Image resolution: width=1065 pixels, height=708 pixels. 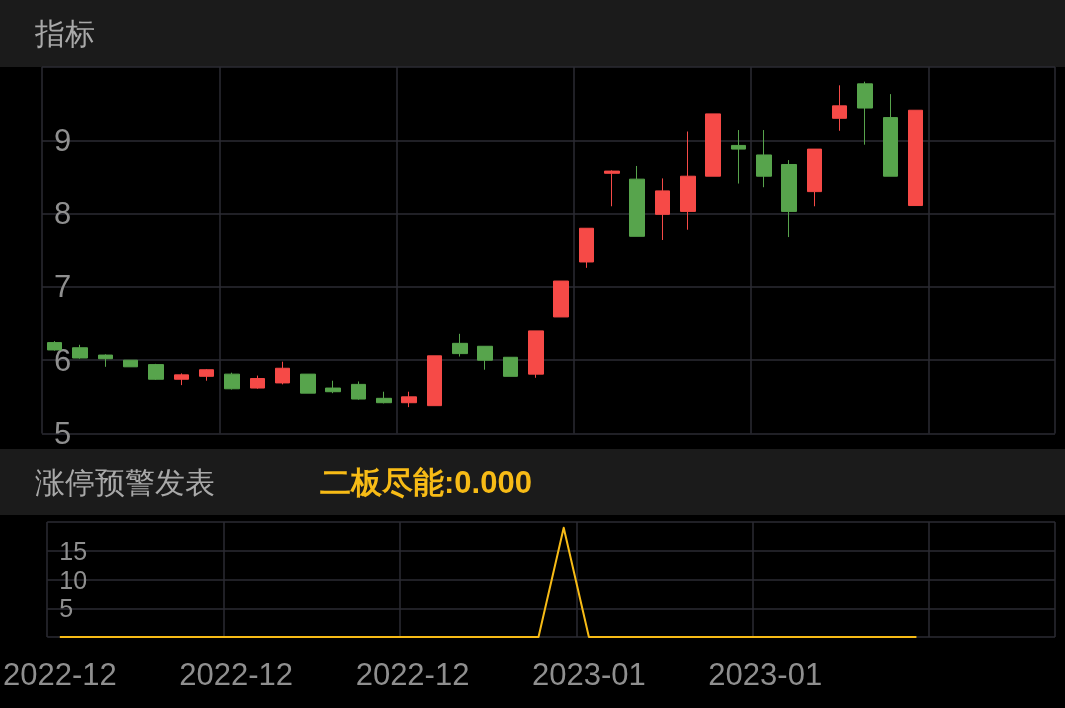 I want to click on chart-title: 指标, so click(x=64, y=33).